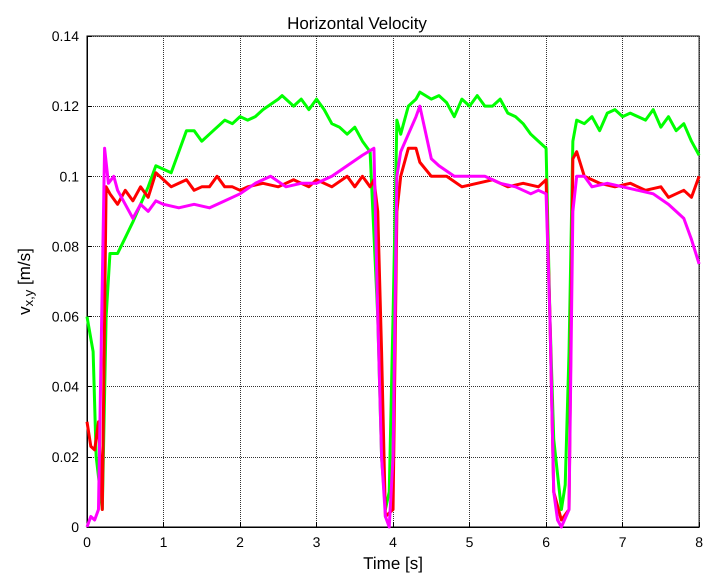 The height and width of the screenshot is (585, 714). What do you see at coordinates (357, 23) in the screenshot?
I see `chart-title: Horizontal Velocity` at bounding box center [357, 23].